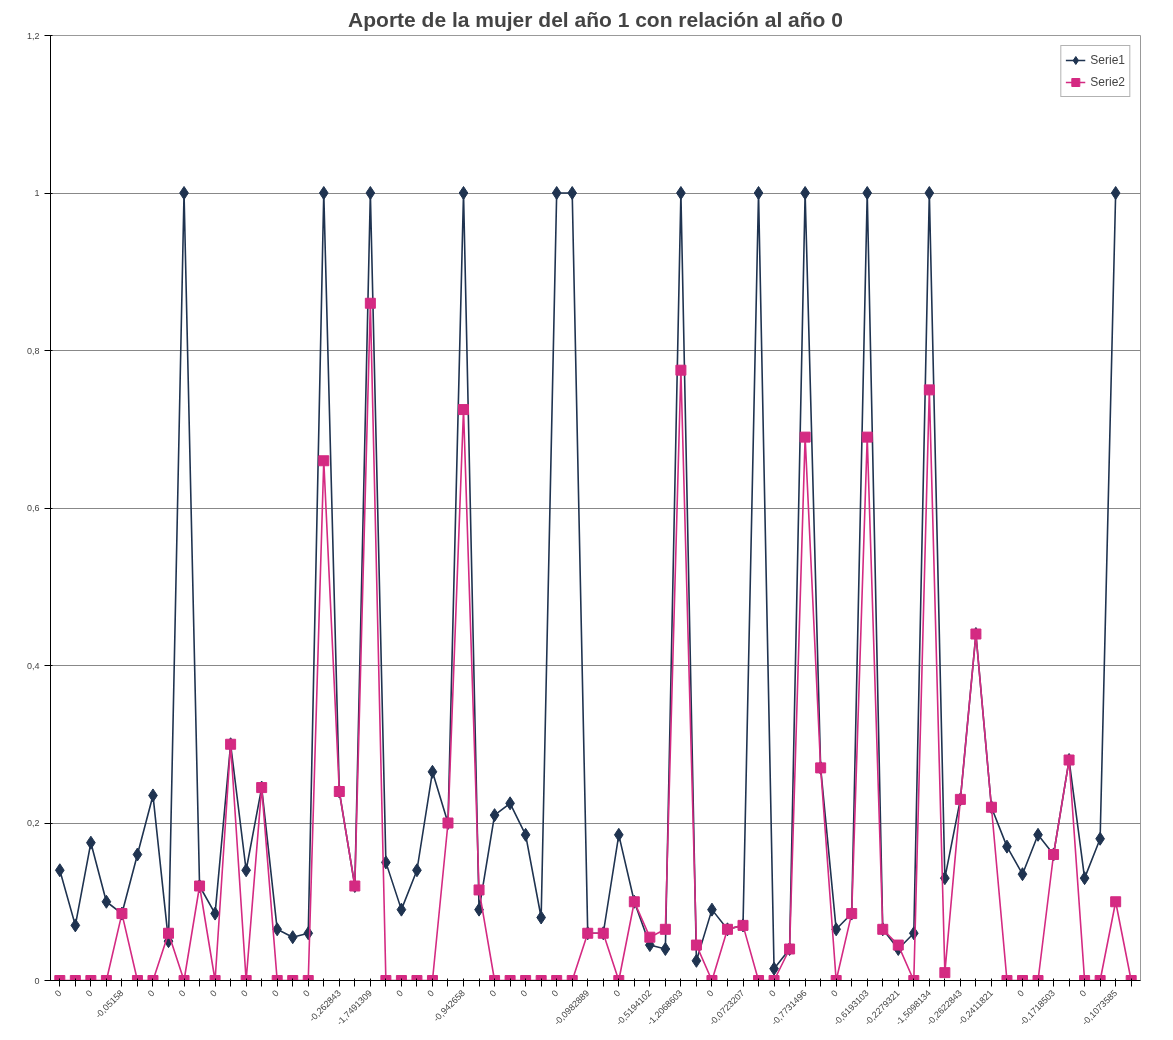 The width and height of the screenshot is (1173, 1040). Describe the element at coordinates (1107, 82) in the screenshot. I see `legend-label: Serie2` at that location.